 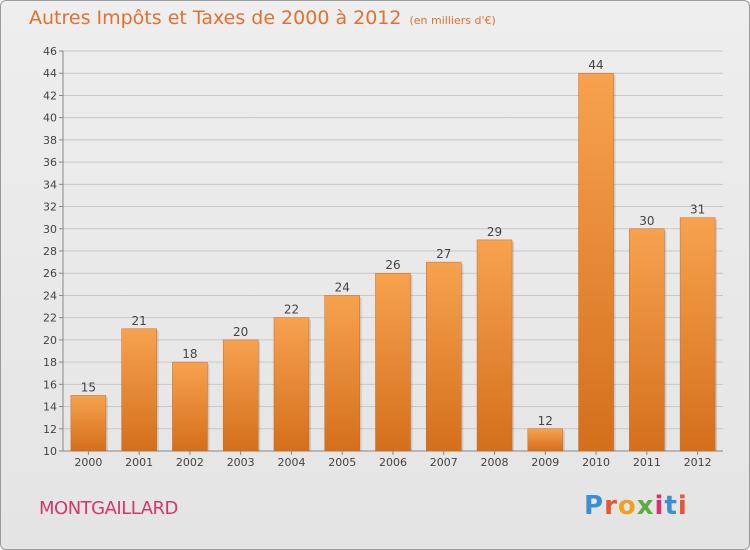 I want to click on x-tick-label: 2003, so click(x=241, y=462).